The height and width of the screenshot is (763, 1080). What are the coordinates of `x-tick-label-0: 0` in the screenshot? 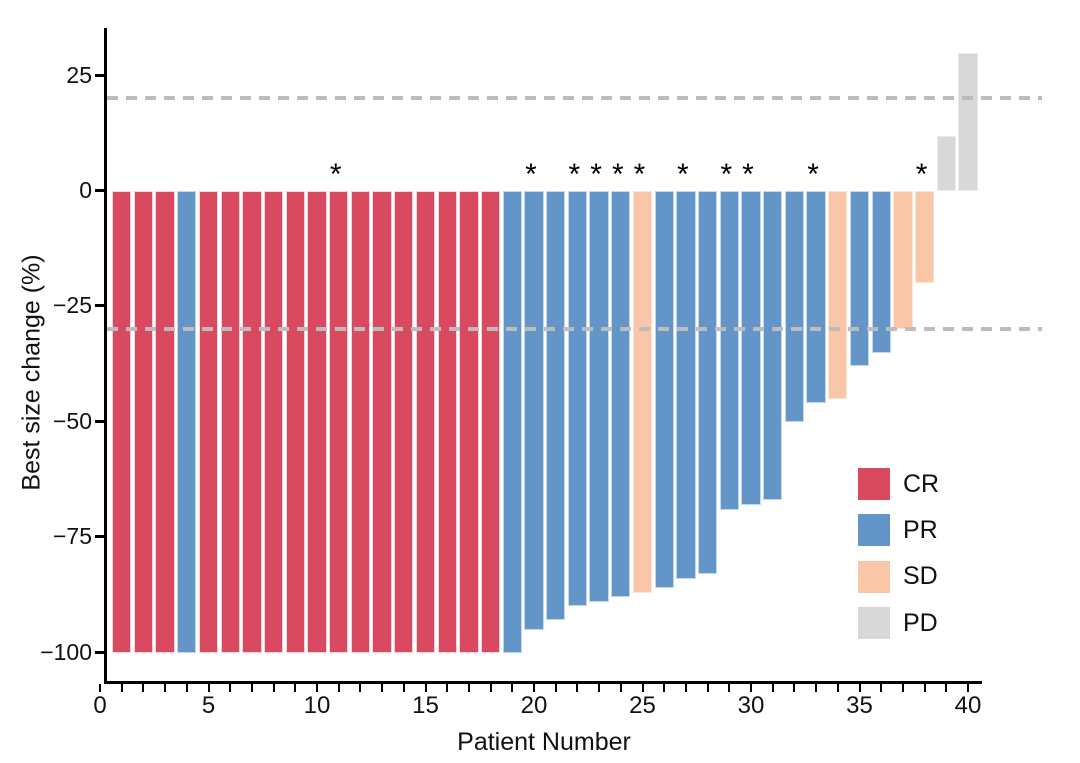 It's located at (100, 705).